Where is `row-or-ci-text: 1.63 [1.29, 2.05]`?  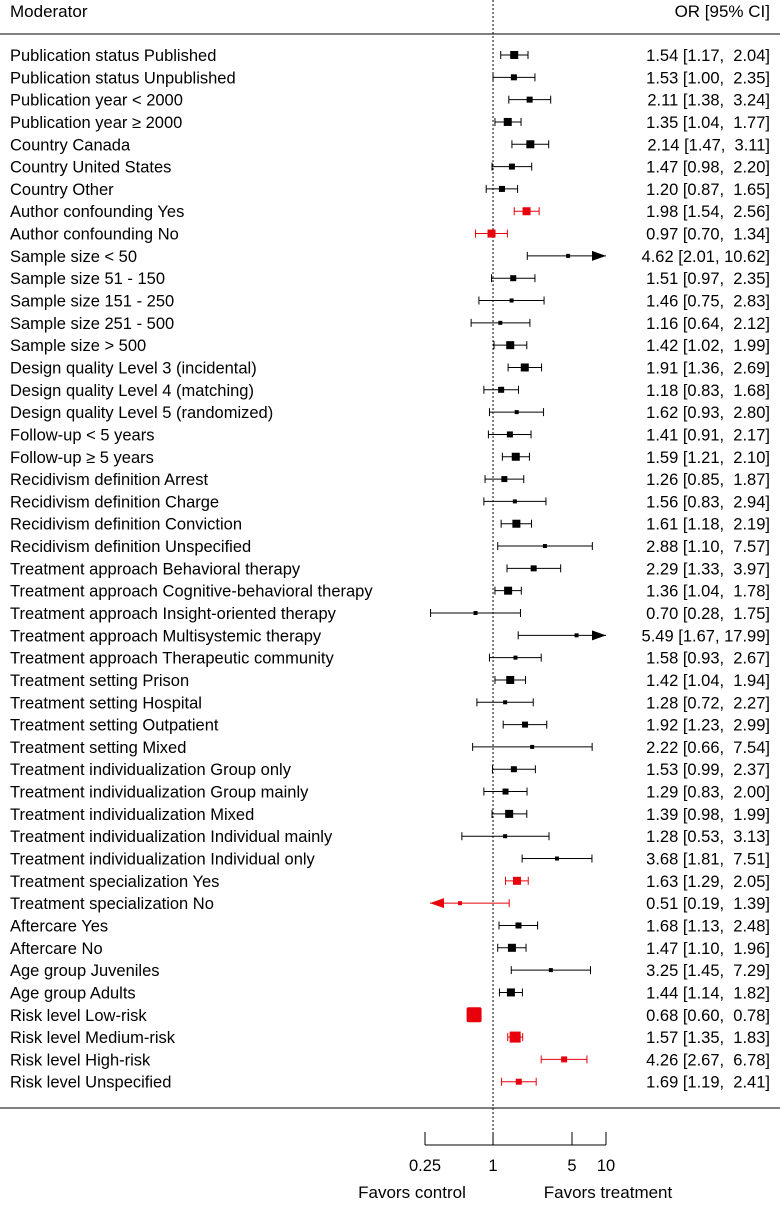
row-or-ci-text: 1.63 [1.29, 2.05] is located at coordinates (708, 882).